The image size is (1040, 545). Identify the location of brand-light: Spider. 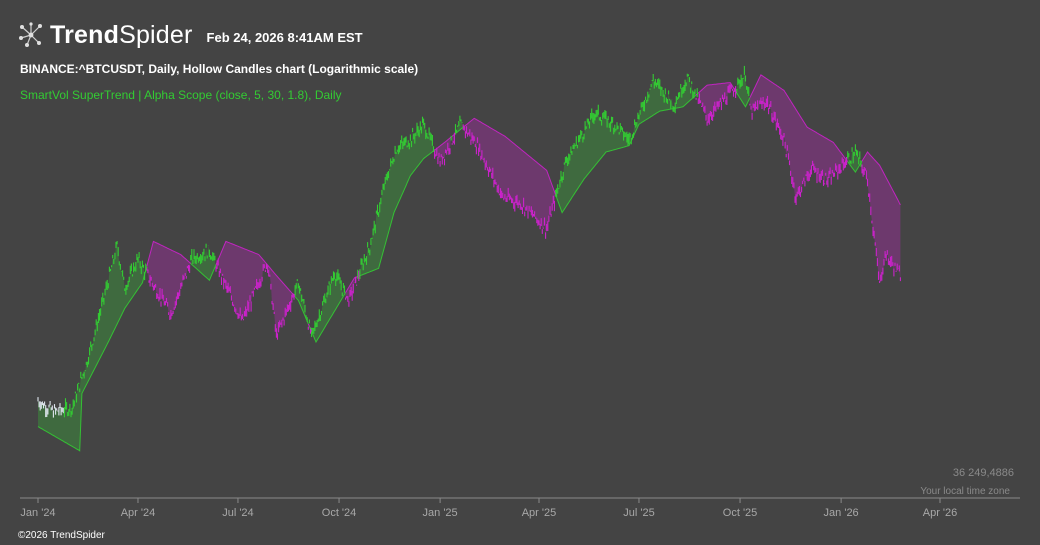
(156, 34).